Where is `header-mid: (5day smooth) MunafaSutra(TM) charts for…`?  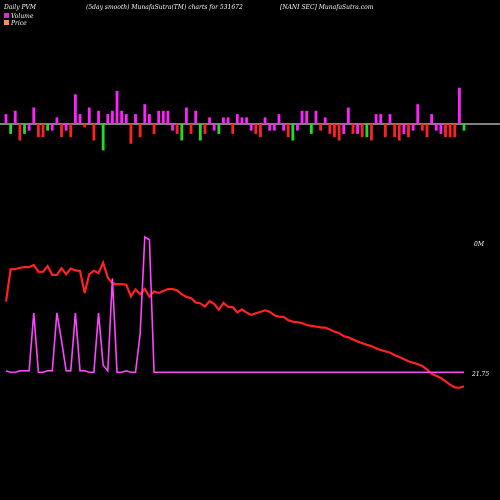
header-mid: (5day smooth) MunafaSutra(TM) charts for… is located at coordinates (164, 7).